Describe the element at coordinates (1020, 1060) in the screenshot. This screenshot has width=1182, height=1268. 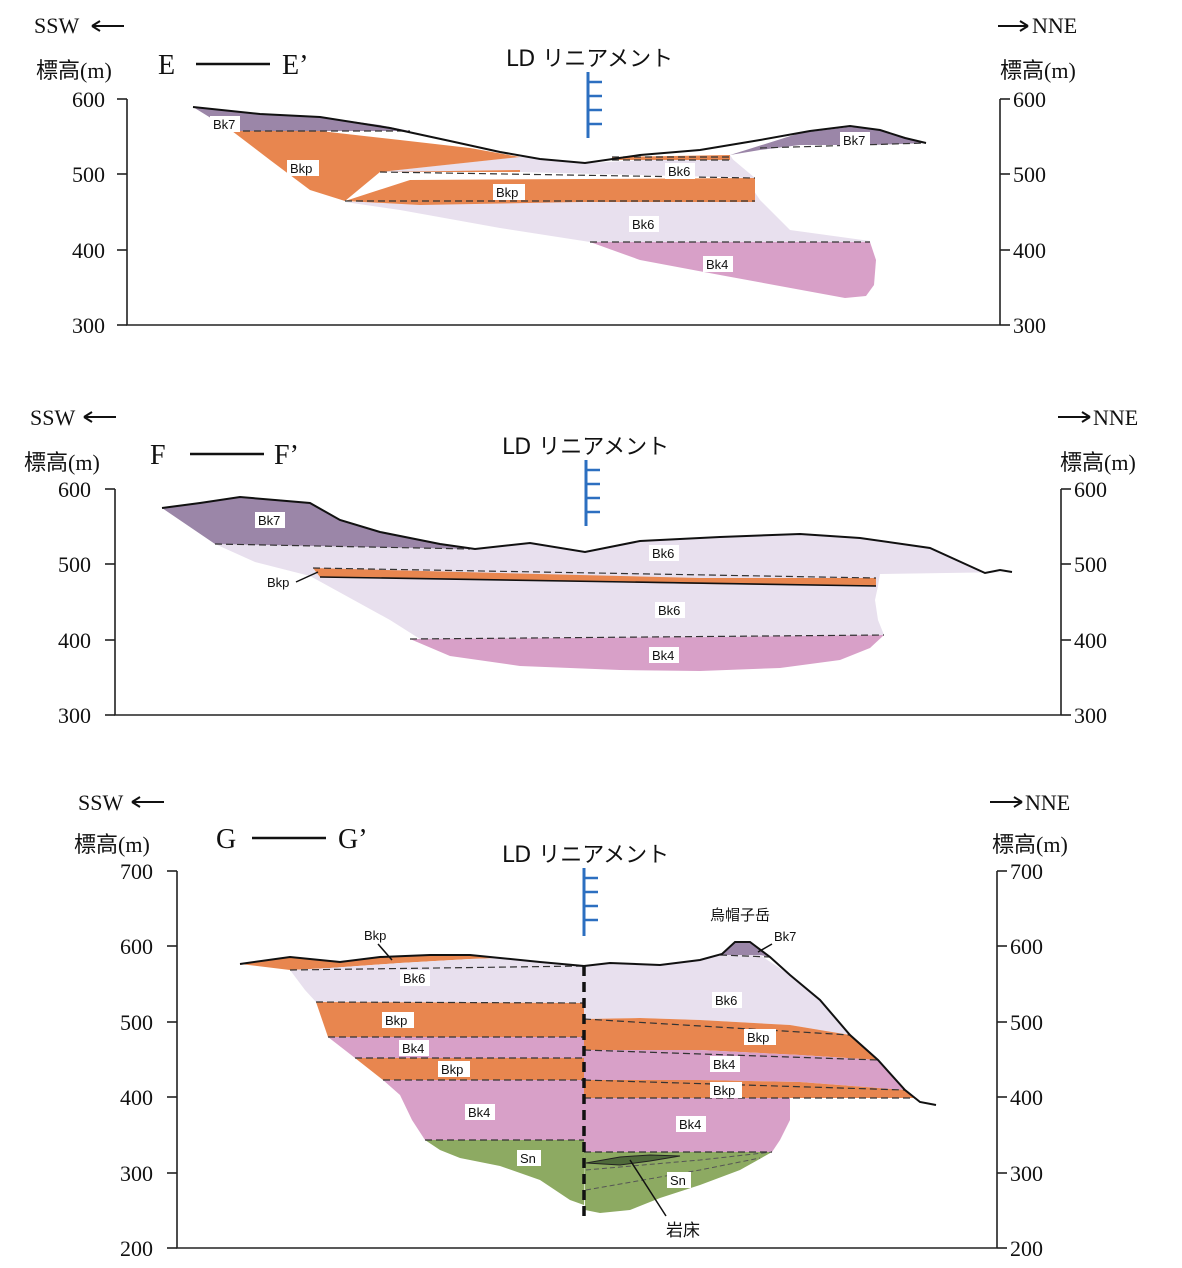
I see `axis-right: 700 600 500 400 300 200` at that location.